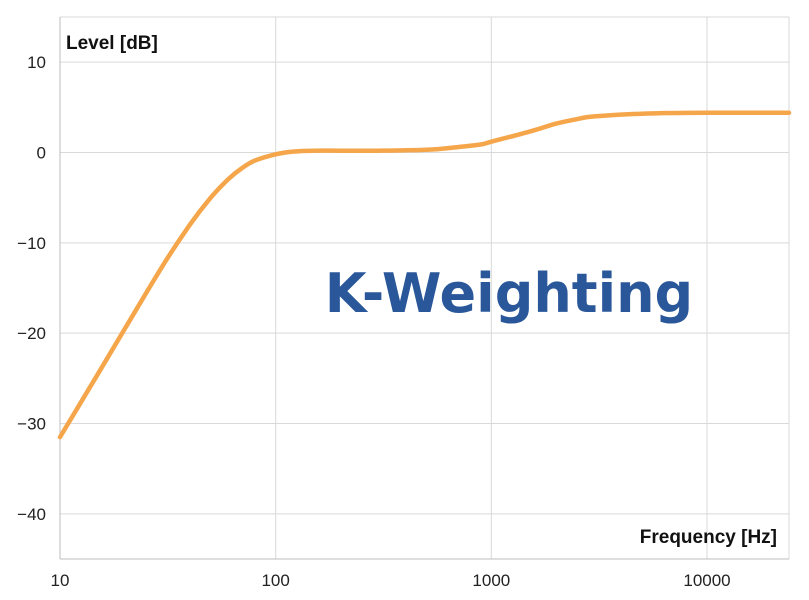  What do you see at coordinates (36, 62) in the screenshot?
I see `y-tick-label: 10` at bounding box center [36, 62].